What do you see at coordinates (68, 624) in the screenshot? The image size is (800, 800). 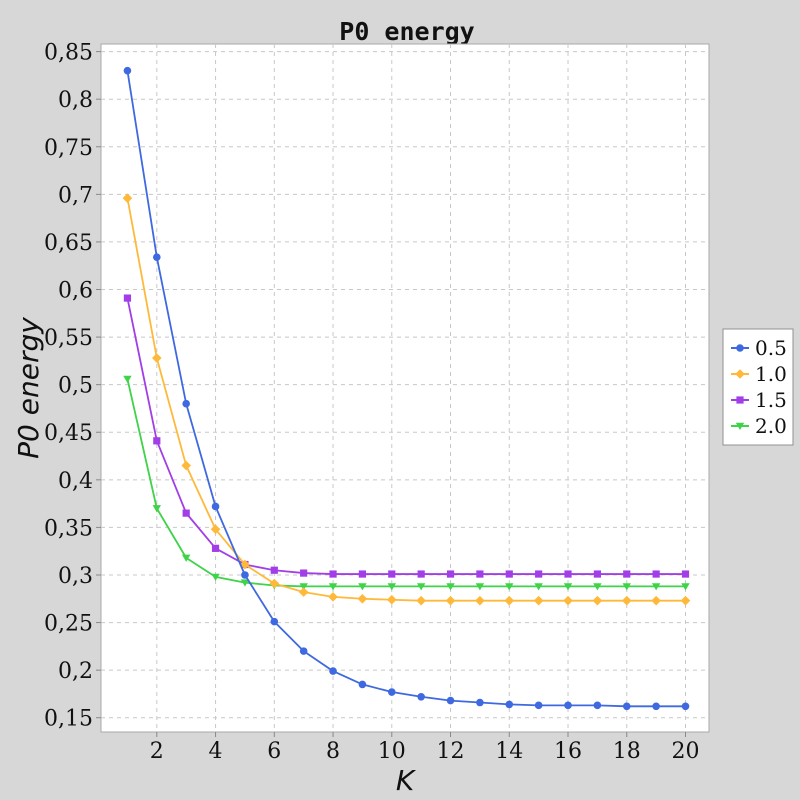 I see `y-tick-label: 0,25` at bounding box center [68, 624].